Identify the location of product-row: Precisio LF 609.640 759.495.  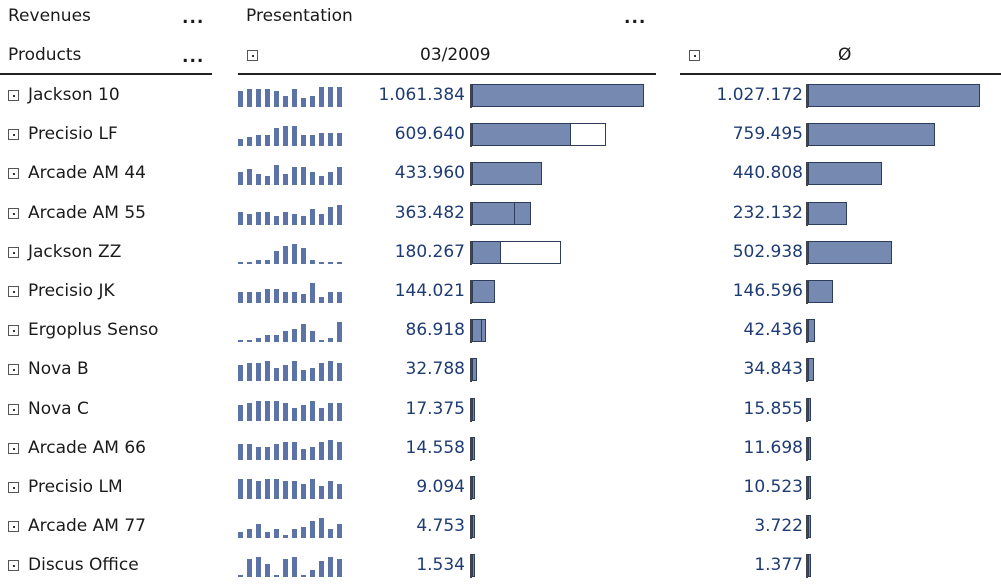
(500, 134).